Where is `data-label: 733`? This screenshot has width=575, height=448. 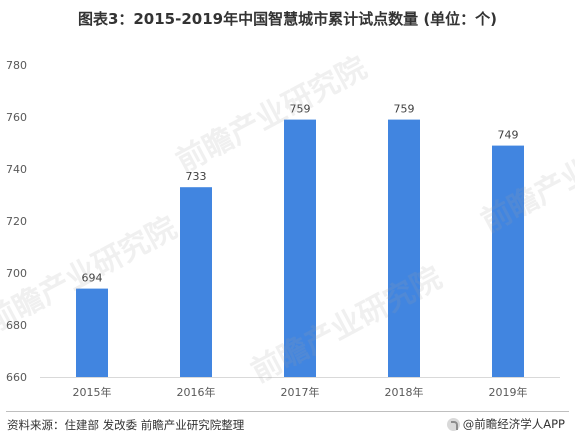
data-label: 733 is located at coordinates (196, 176).